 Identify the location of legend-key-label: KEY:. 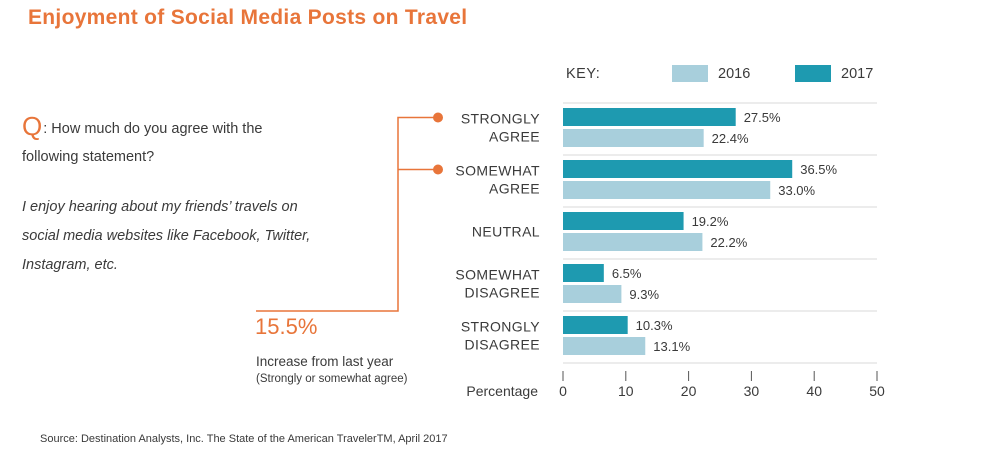
(583, 74).